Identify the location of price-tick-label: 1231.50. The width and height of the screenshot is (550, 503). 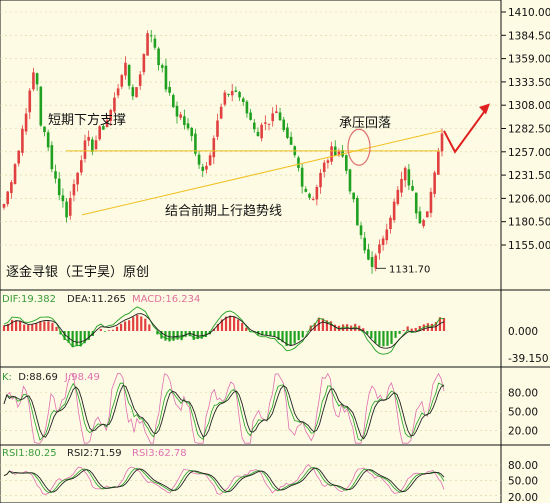
(529, 176).